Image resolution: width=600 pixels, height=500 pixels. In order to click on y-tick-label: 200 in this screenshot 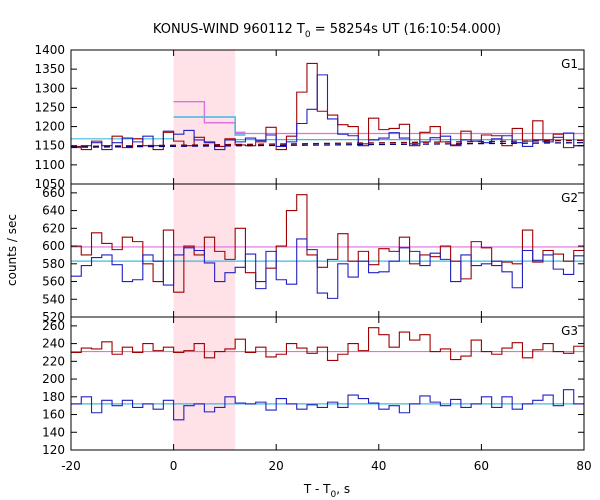, I will do `click(53, 379)`.